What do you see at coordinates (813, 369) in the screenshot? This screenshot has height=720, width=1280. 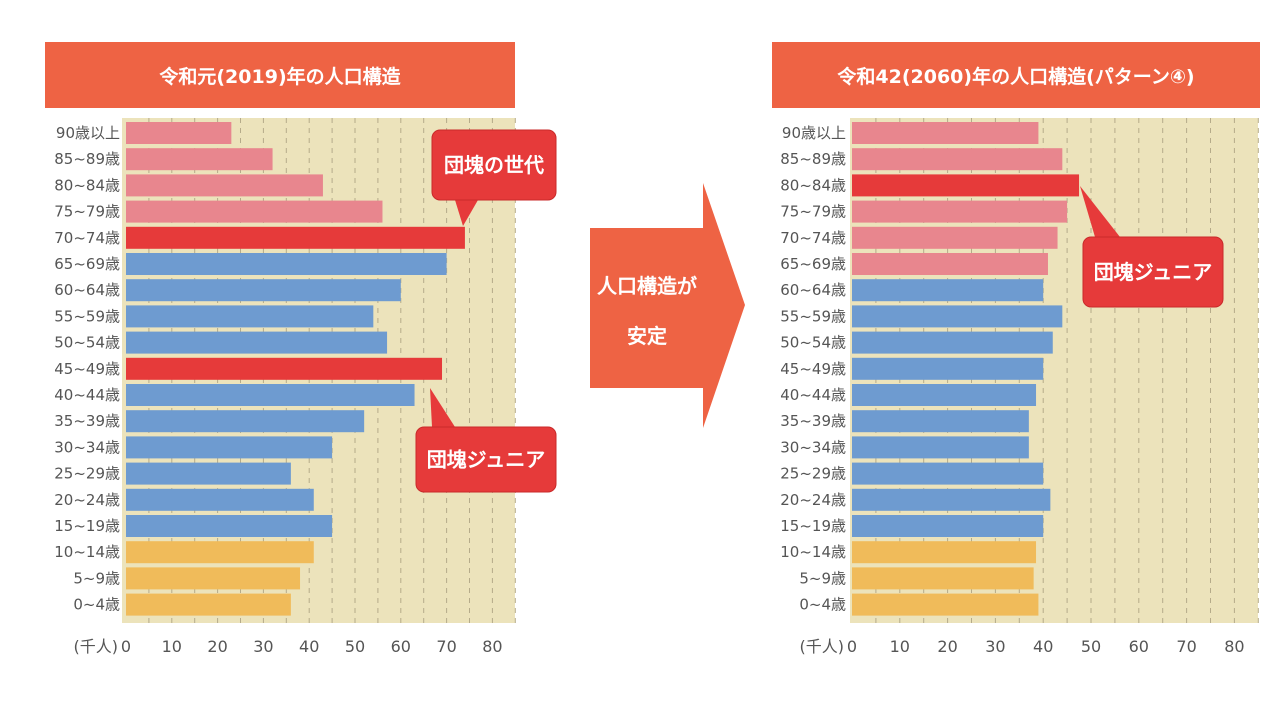 I see `category-label: 45~49歳` at bounding box center [813, 369].